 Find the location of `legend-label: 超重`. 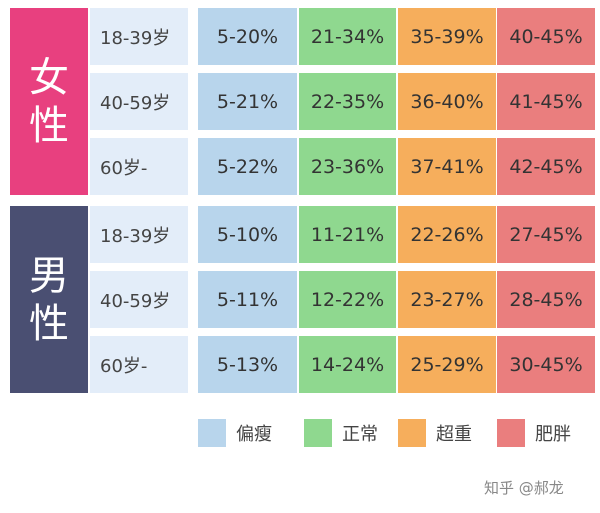

legend-label: 超重 is located at coordinates (454, 434).